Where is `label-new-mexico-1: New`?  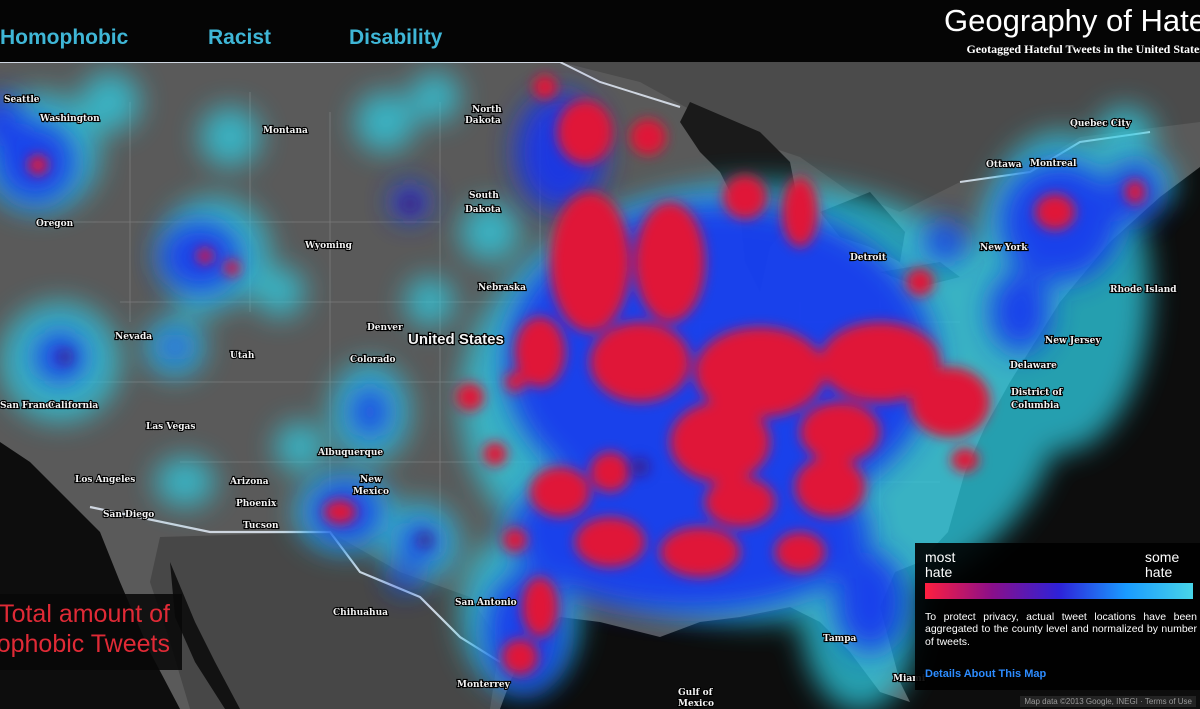 label-new-mexico-1: New is located at coordinates (371, 480).